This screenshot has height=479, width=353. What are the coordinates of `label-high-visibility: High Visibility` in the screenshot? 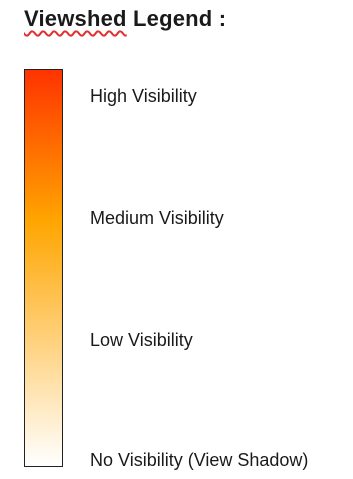 It's located at (143, 96).